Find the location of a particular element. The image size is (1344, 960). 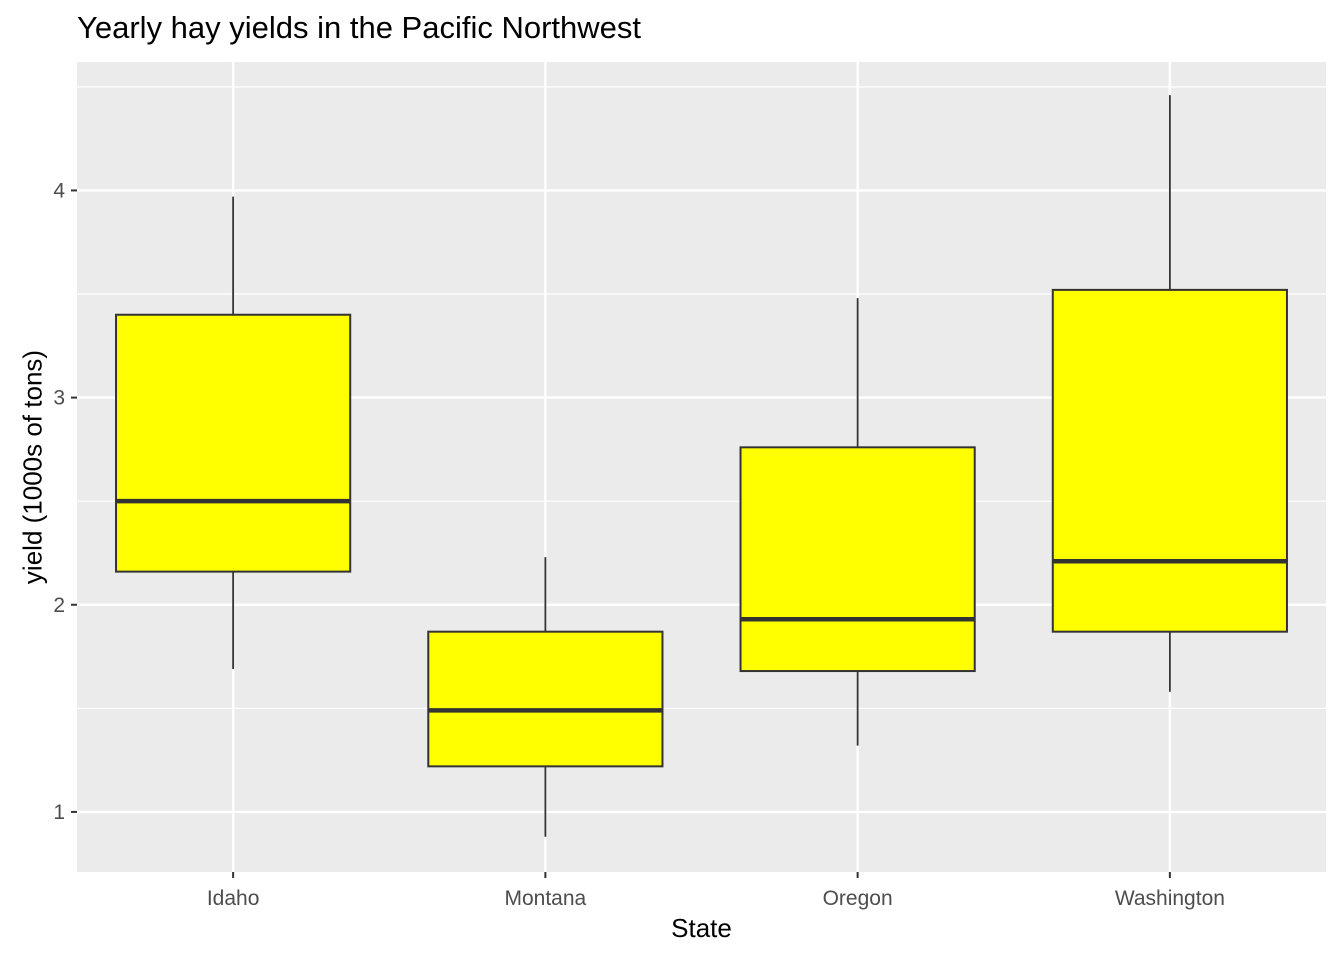

y-tick-label: 4 is located at coordinates (59, 190).